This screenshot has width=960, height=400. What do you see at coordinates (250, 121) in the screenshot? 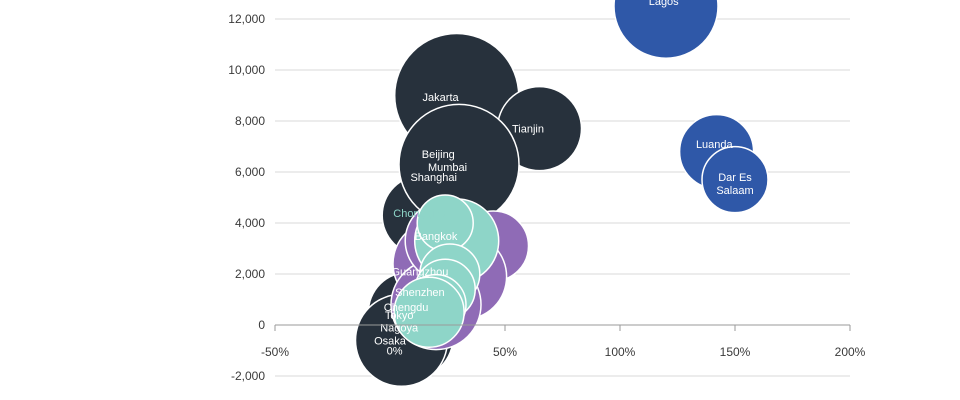
I see `y-tick-label: 8,000` at bounding box center [250, 121].